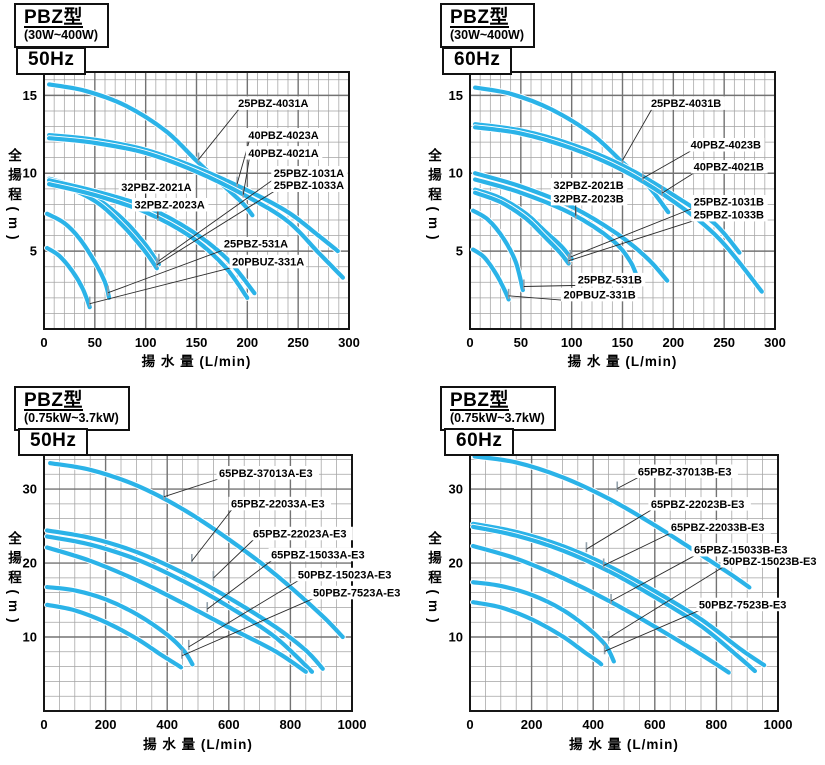  I want to click on series-title-box: PBZ型 (0.75kW~3.7kW), so click(498, 409).